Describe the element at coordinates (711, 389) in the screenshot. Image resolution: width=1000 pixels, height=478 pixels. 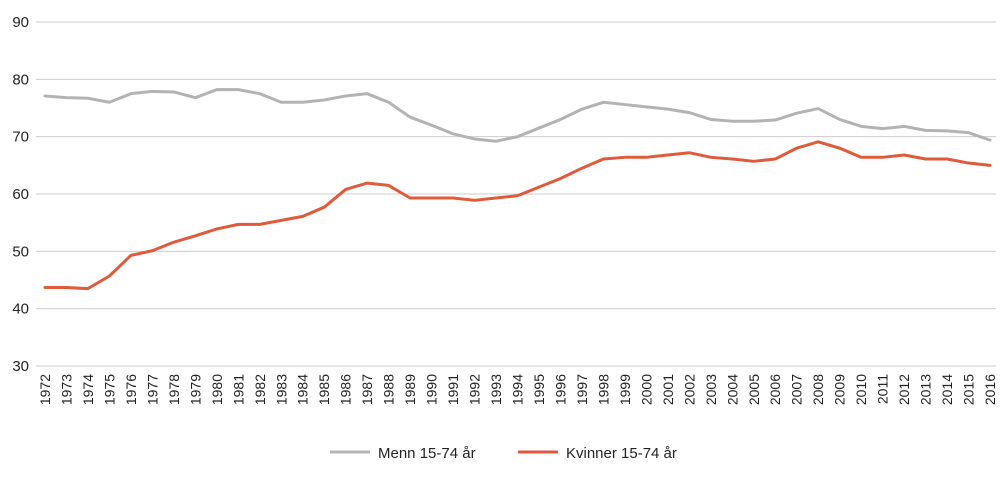
I see `x-tick-label: 2003` at that location.